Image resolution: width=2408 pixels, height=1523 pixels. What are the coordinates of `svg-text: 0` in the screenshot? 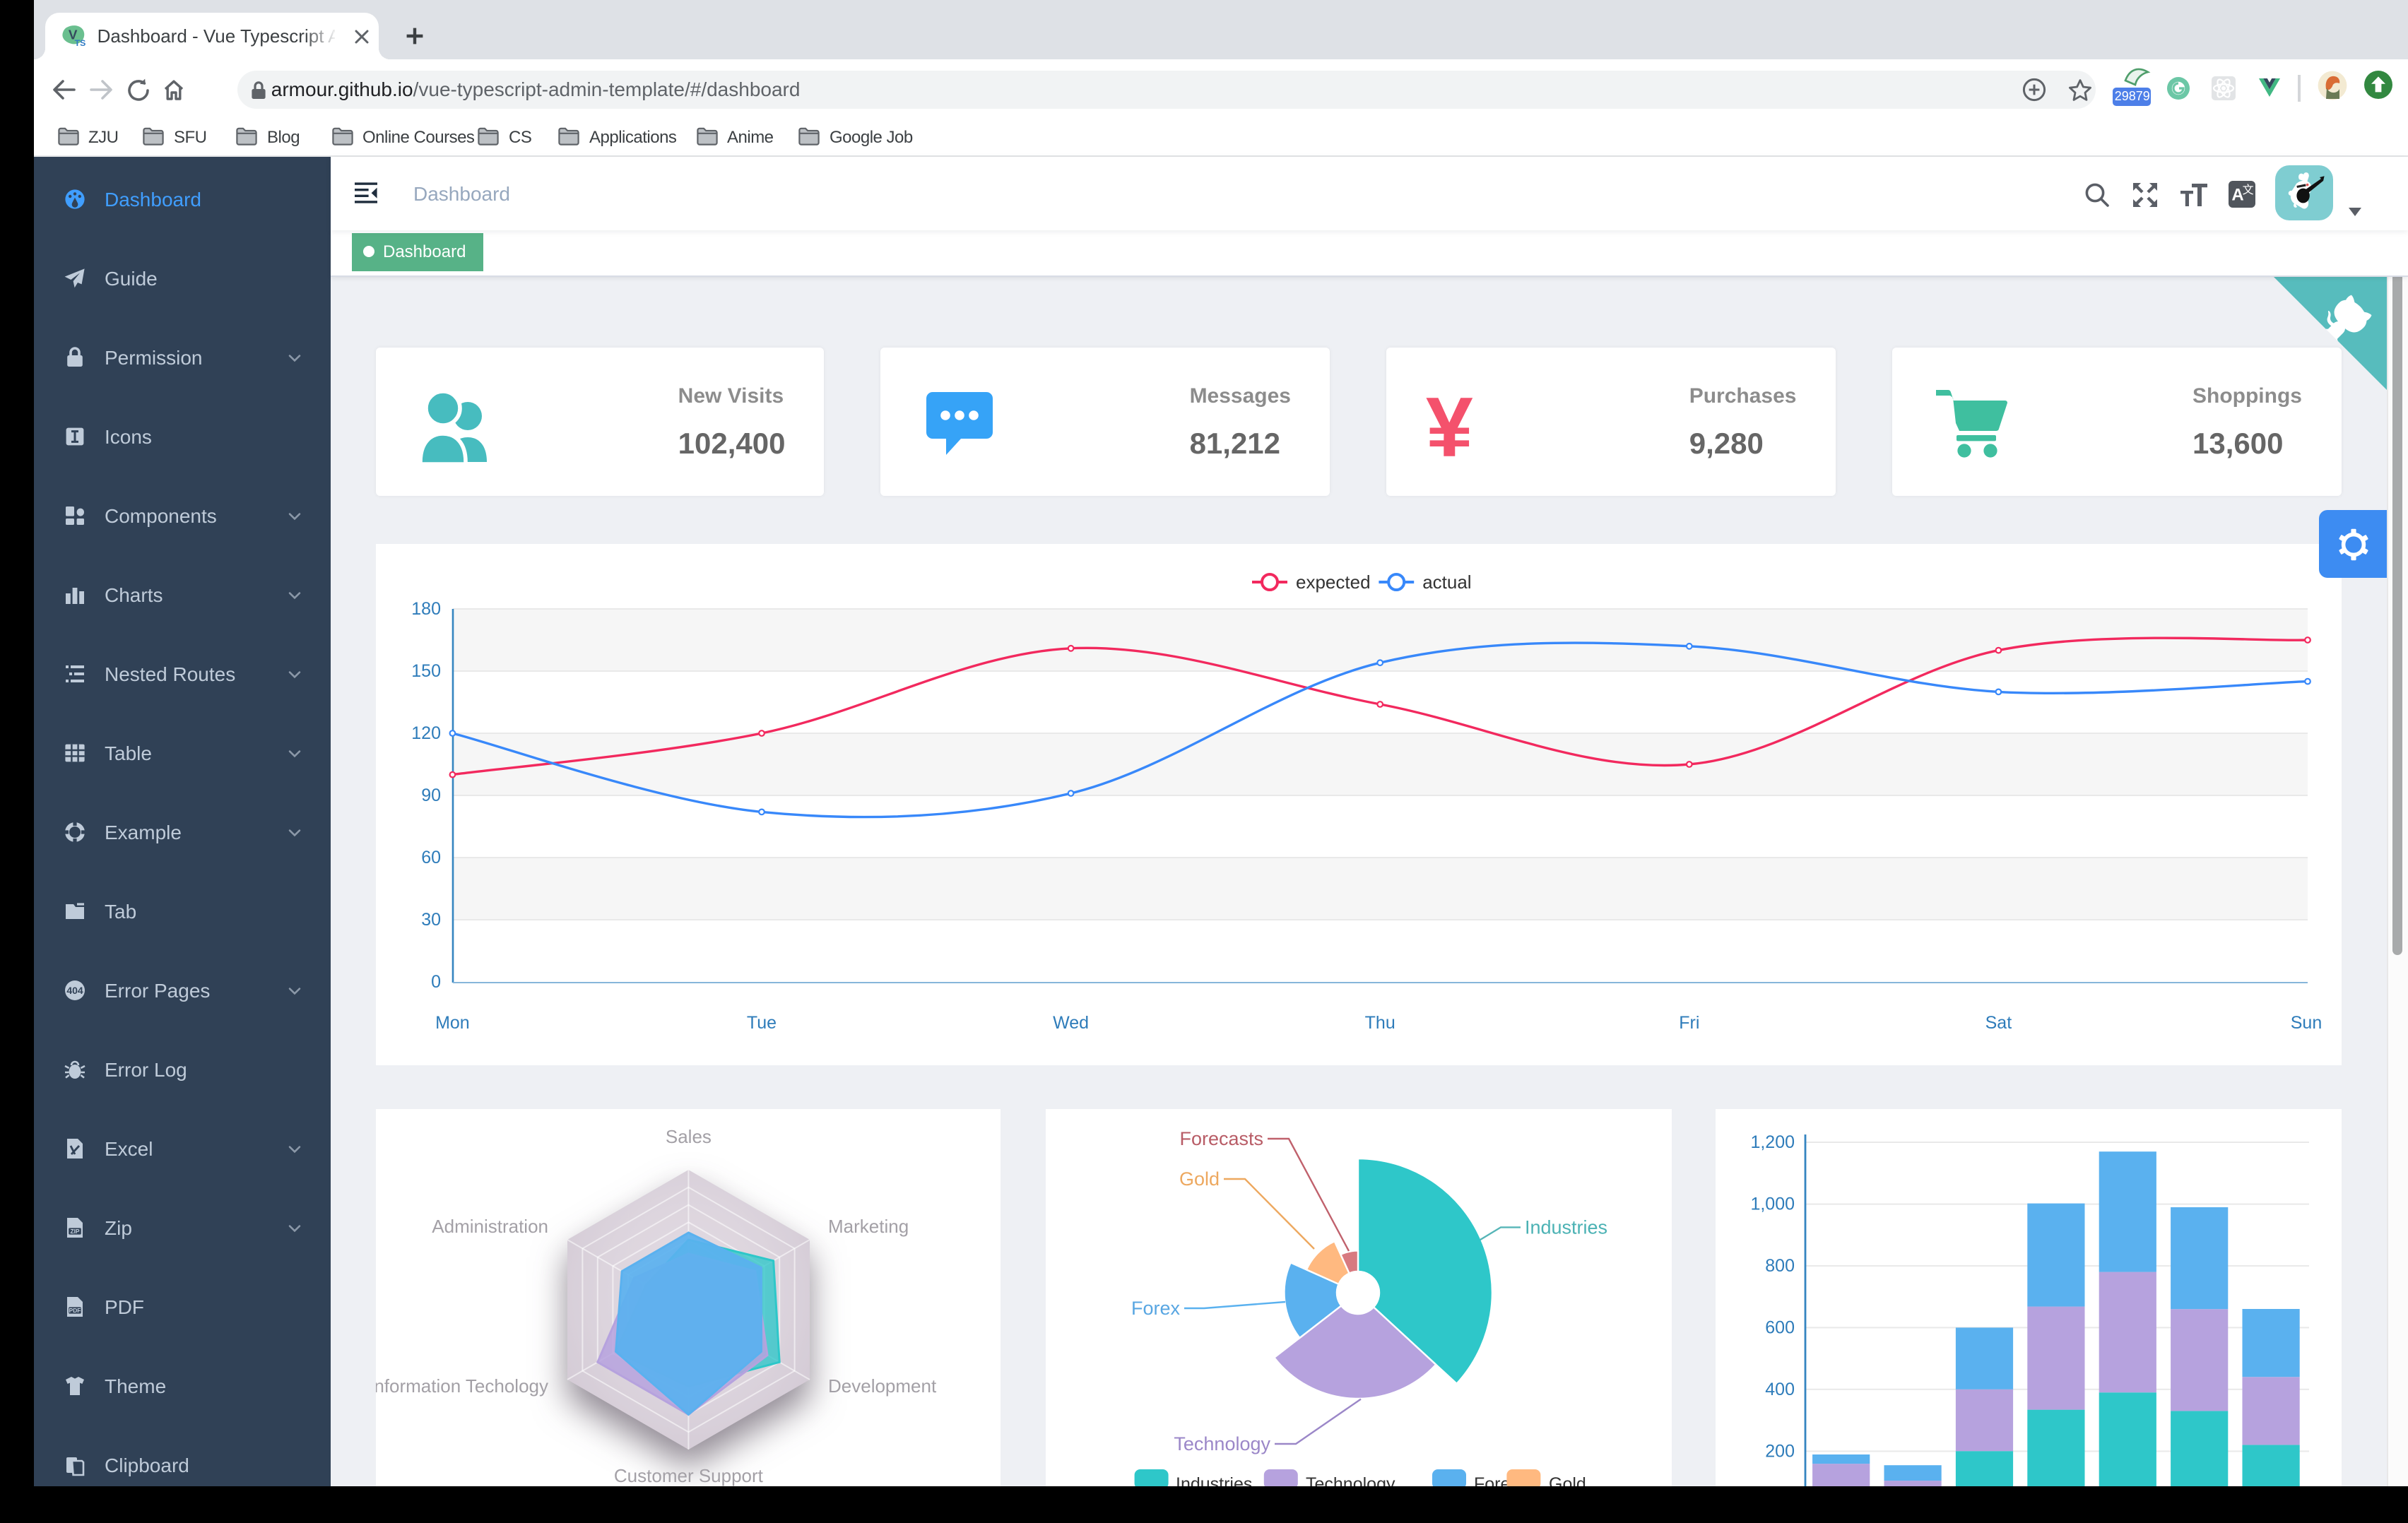 It's located at (436, 982).